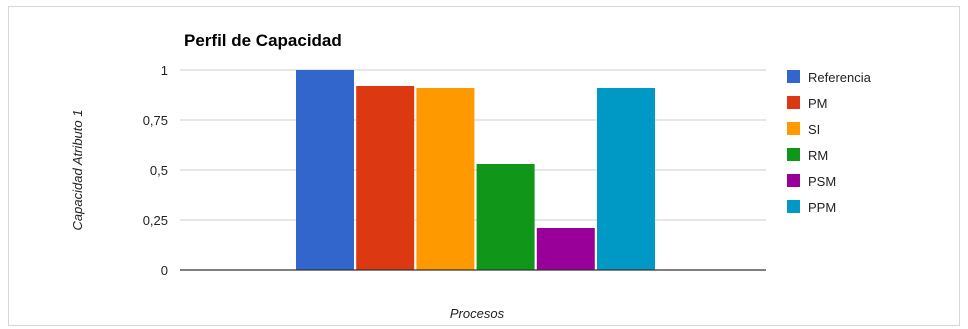 Image resolution: width=968 pixels, height=329 pixels. Describe the element at coordinates (477, 313) in the screenshot. I see `x-axis-title: Procesos` at that location.